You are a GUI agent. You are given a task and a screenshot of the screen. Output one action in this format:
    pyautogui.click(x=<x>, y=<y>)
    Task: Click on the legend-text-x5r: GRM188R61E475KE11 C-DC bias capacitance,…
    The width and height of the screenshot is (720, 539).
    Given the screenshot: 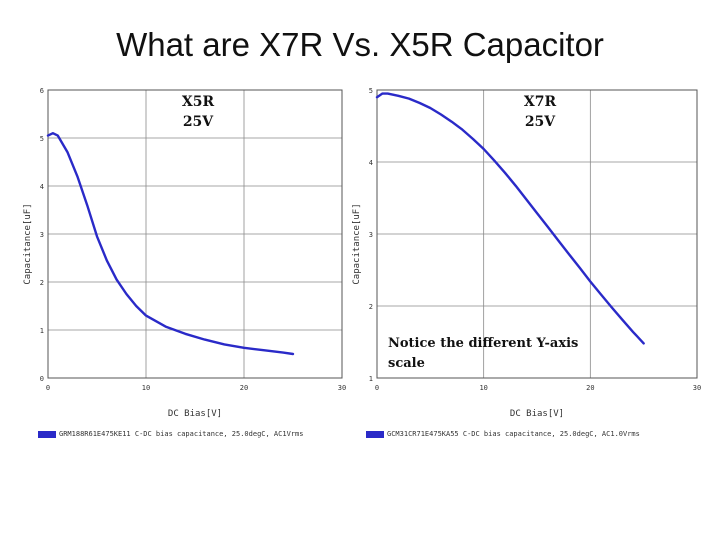 What is the action you would take?
    pyautogui.click(x=181, y=434)
    